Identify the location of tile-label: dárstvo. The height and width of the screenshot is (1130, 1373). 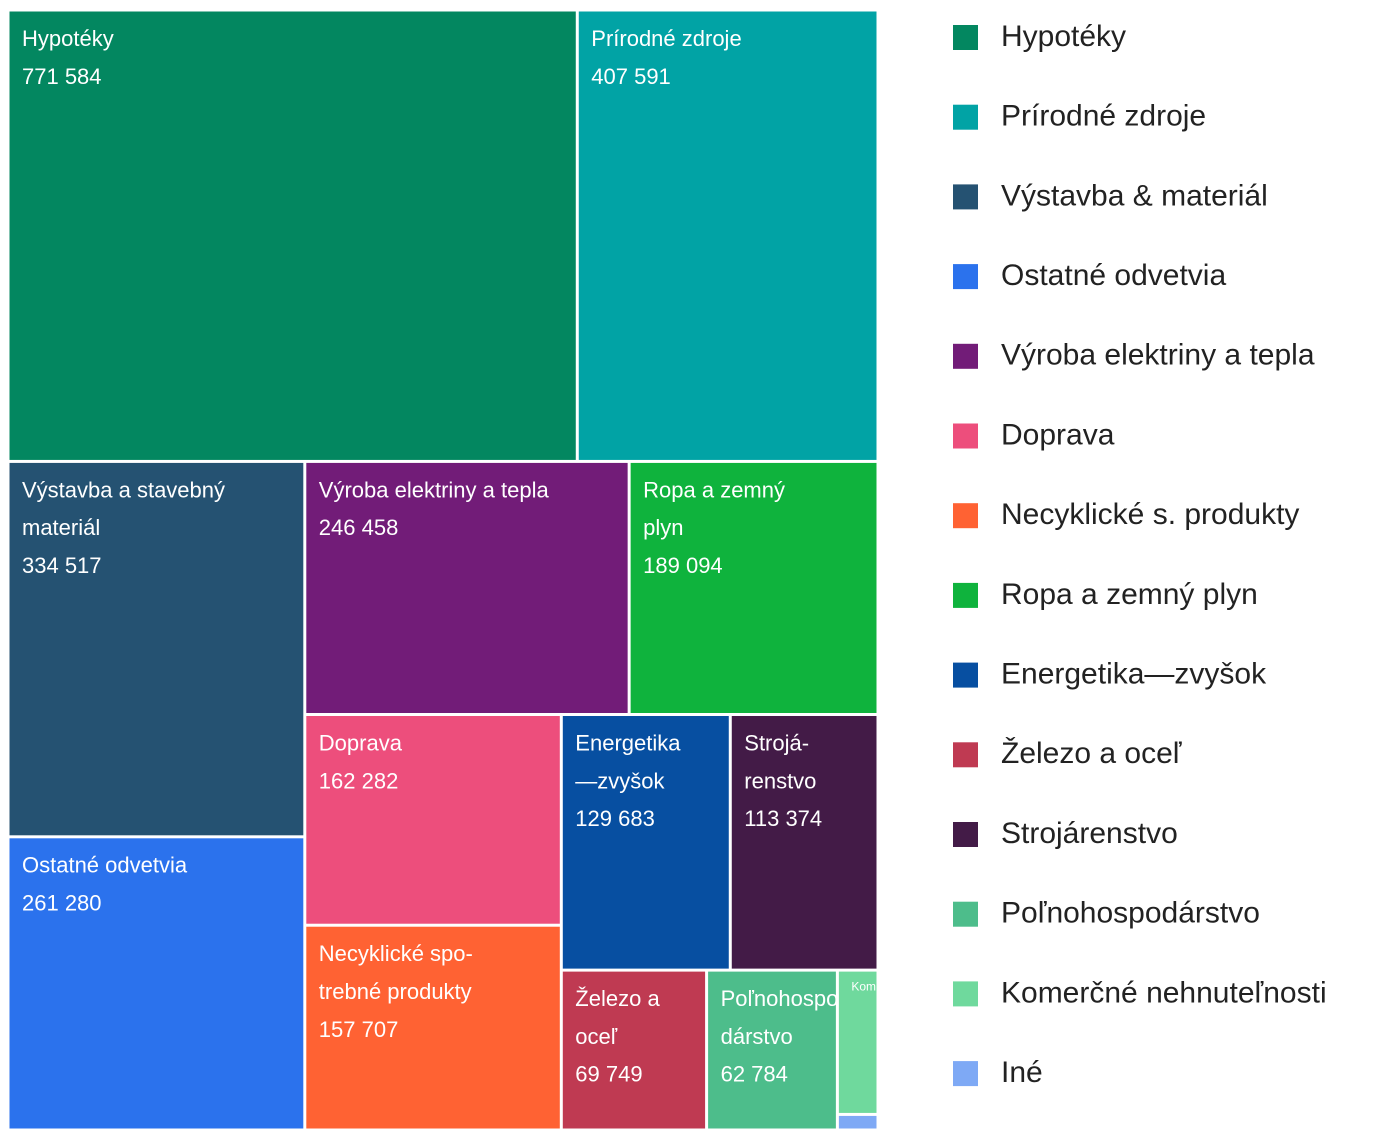
(757, 1036).